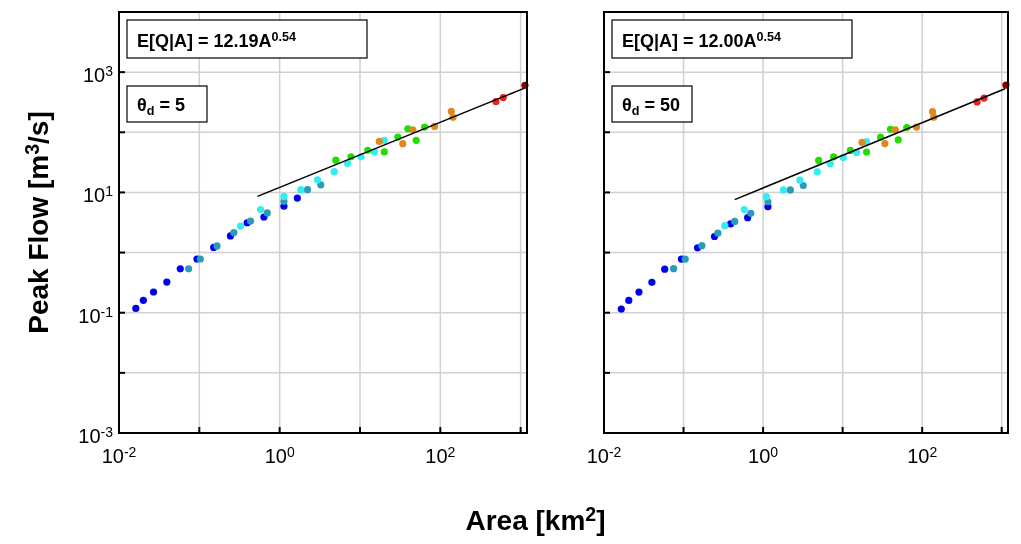  What do you see at coordinates (161, 106) in the screenshot?
I see `annotation: θ$_{d}$ = 5` at bounding box center [161, 106].